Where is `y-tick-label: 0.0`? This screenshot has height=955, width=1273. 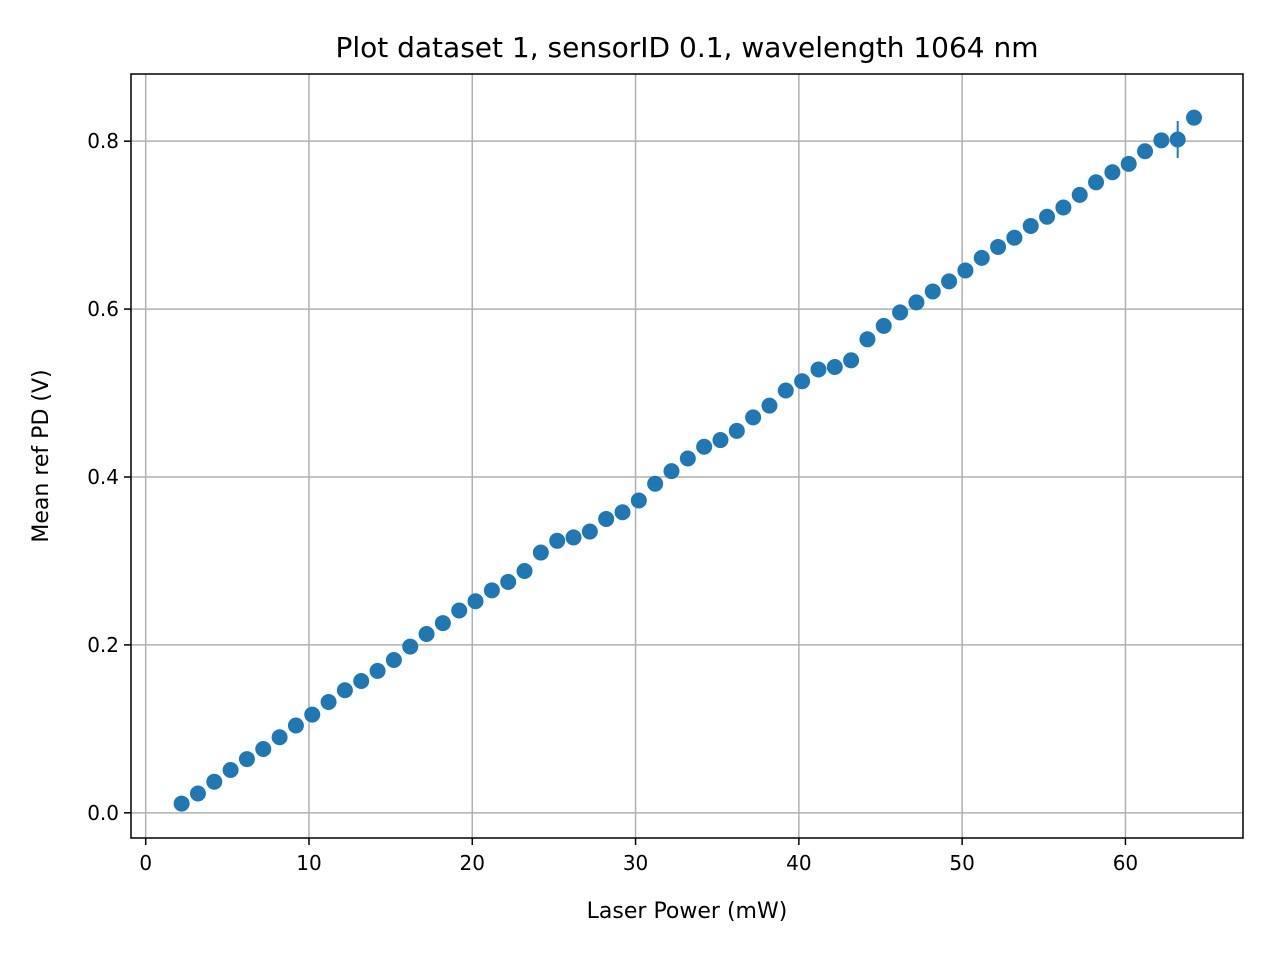 y-tick-label: 0.0 is located at coordinates (103, 813).